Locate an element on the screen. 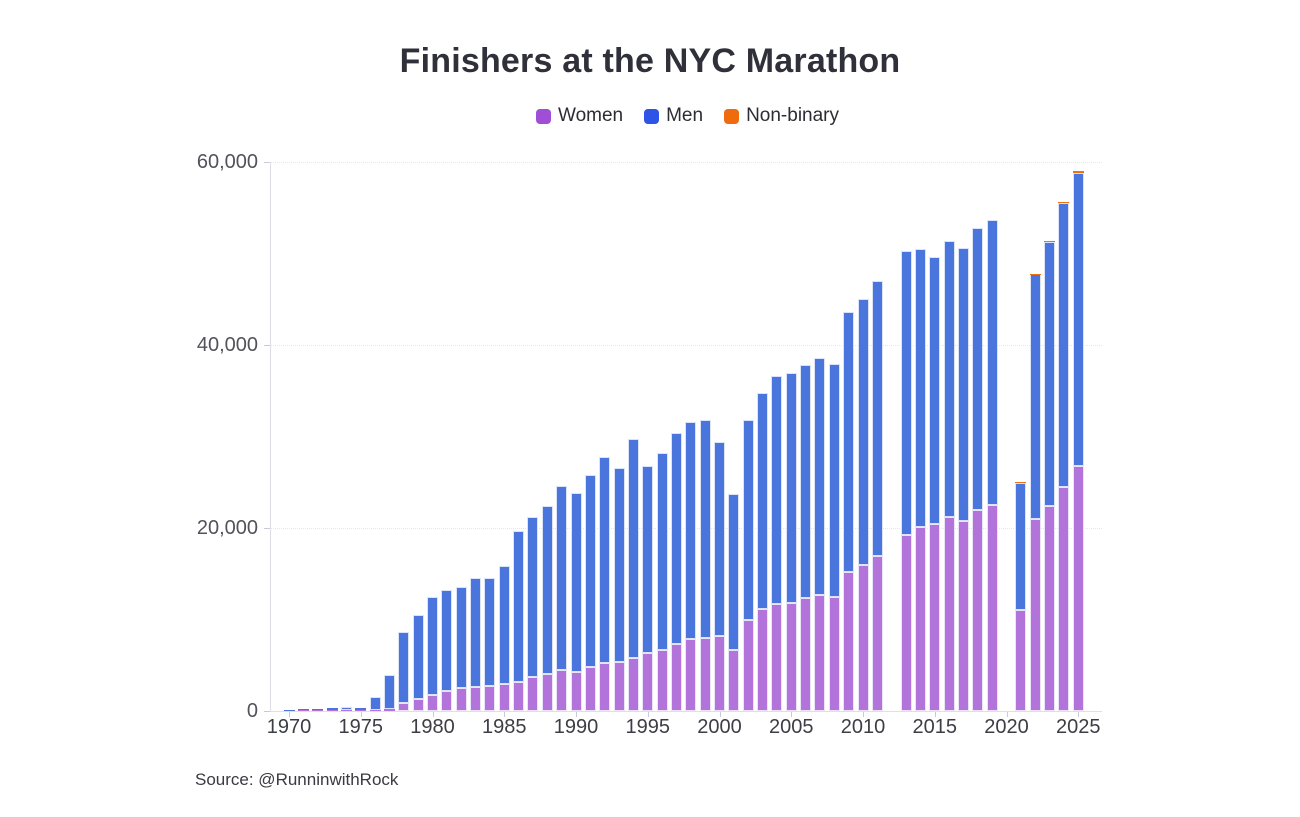  x-tick-label-2025: 2025 is located at coordinates (1078, 727).